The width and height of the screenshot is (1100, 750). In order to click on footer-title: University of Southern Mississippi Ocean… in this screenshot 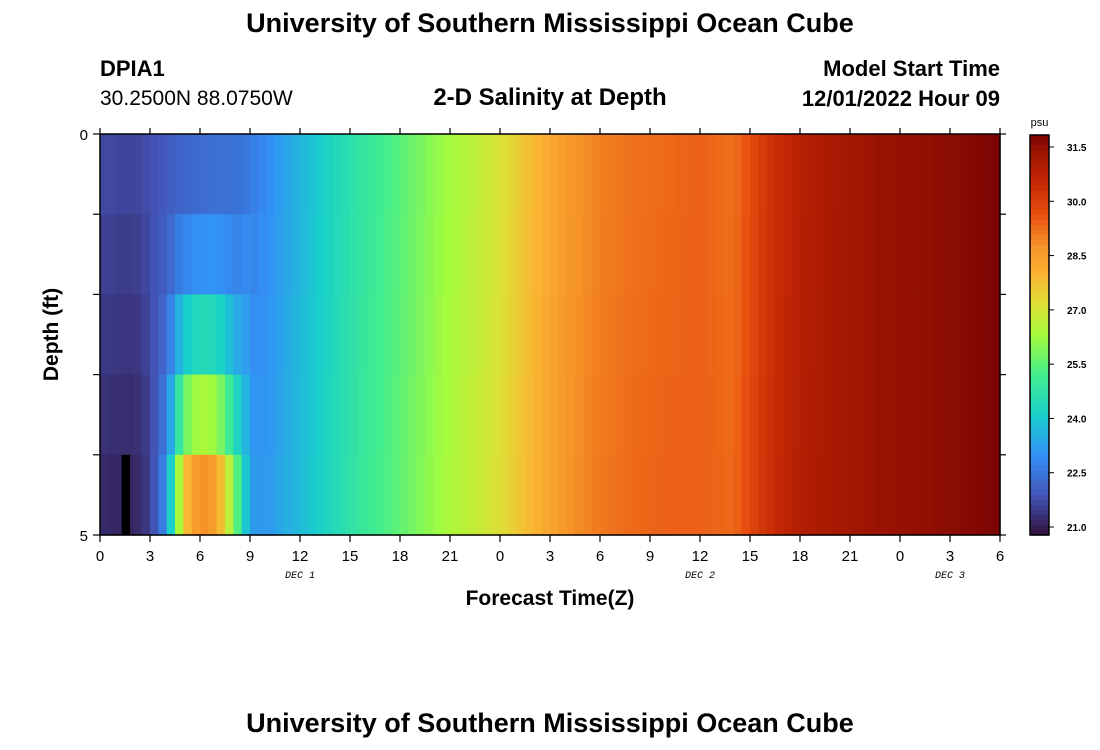, I will do `click(550, 723)`.